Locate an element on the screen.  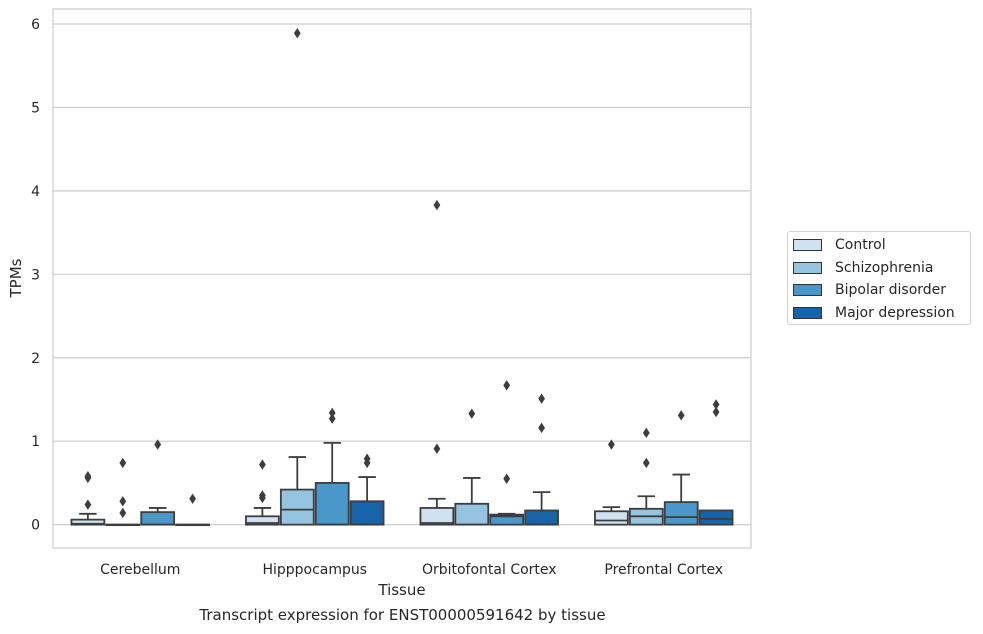
legend-item: Bipolar disorder is located at coordinates (869, 290).